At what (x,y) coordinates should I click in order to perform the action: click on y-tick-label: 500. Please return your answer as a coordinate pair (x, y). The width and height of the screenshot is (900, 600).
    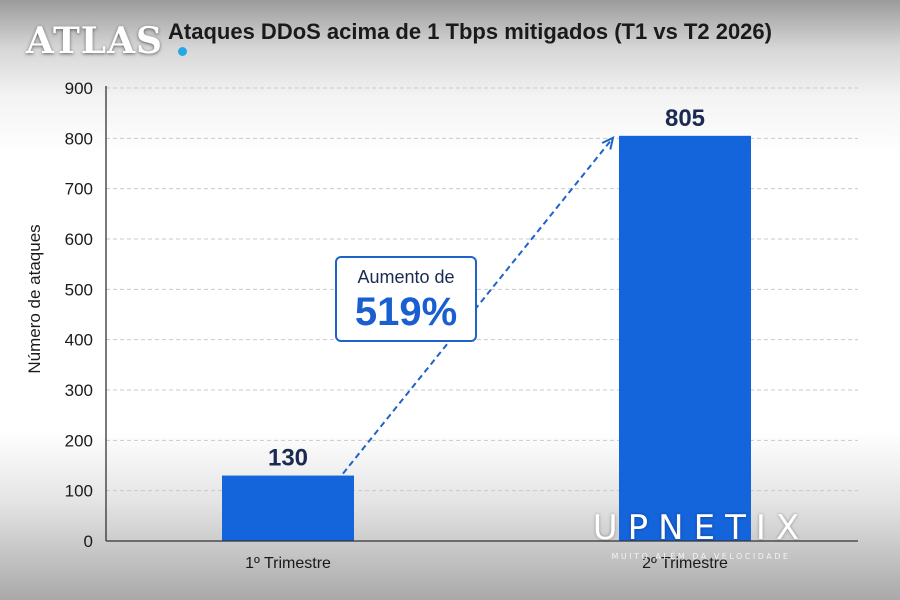
    Looking at the image, I should click on (79, 289).